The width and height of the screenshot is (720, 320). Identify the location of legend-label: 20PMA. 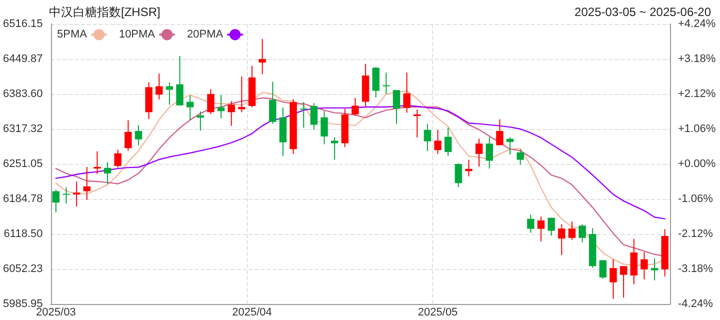
(205, 34).